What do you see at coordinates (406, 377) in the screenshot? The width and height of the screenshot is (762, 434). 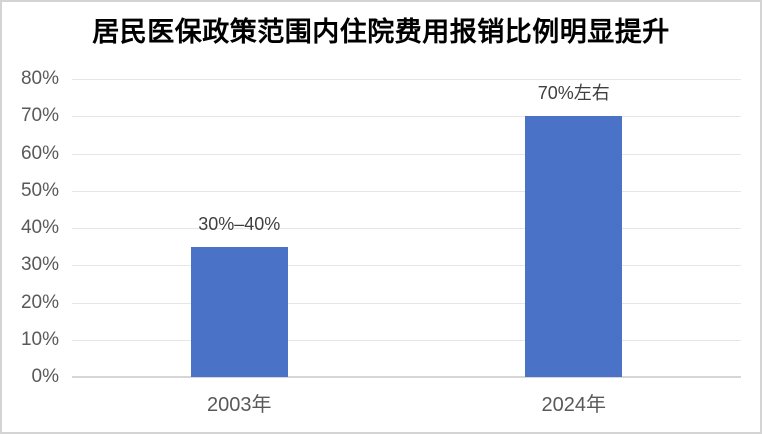 I see `x-axis-line` at bounding box center [406, 377].